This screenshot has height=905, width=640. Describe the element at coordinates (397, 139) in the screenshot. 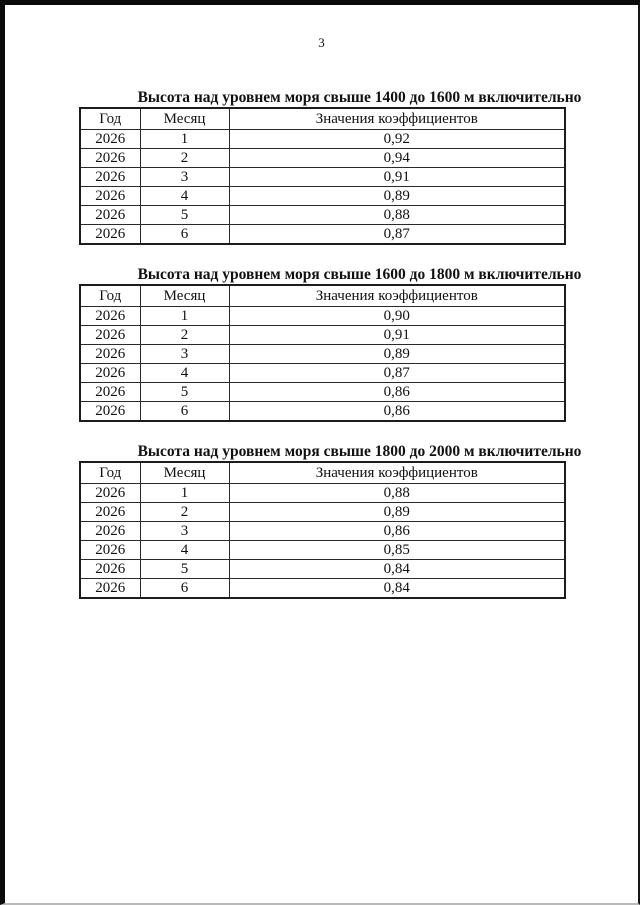

I see `table-cell-value: 0,92` at that location.